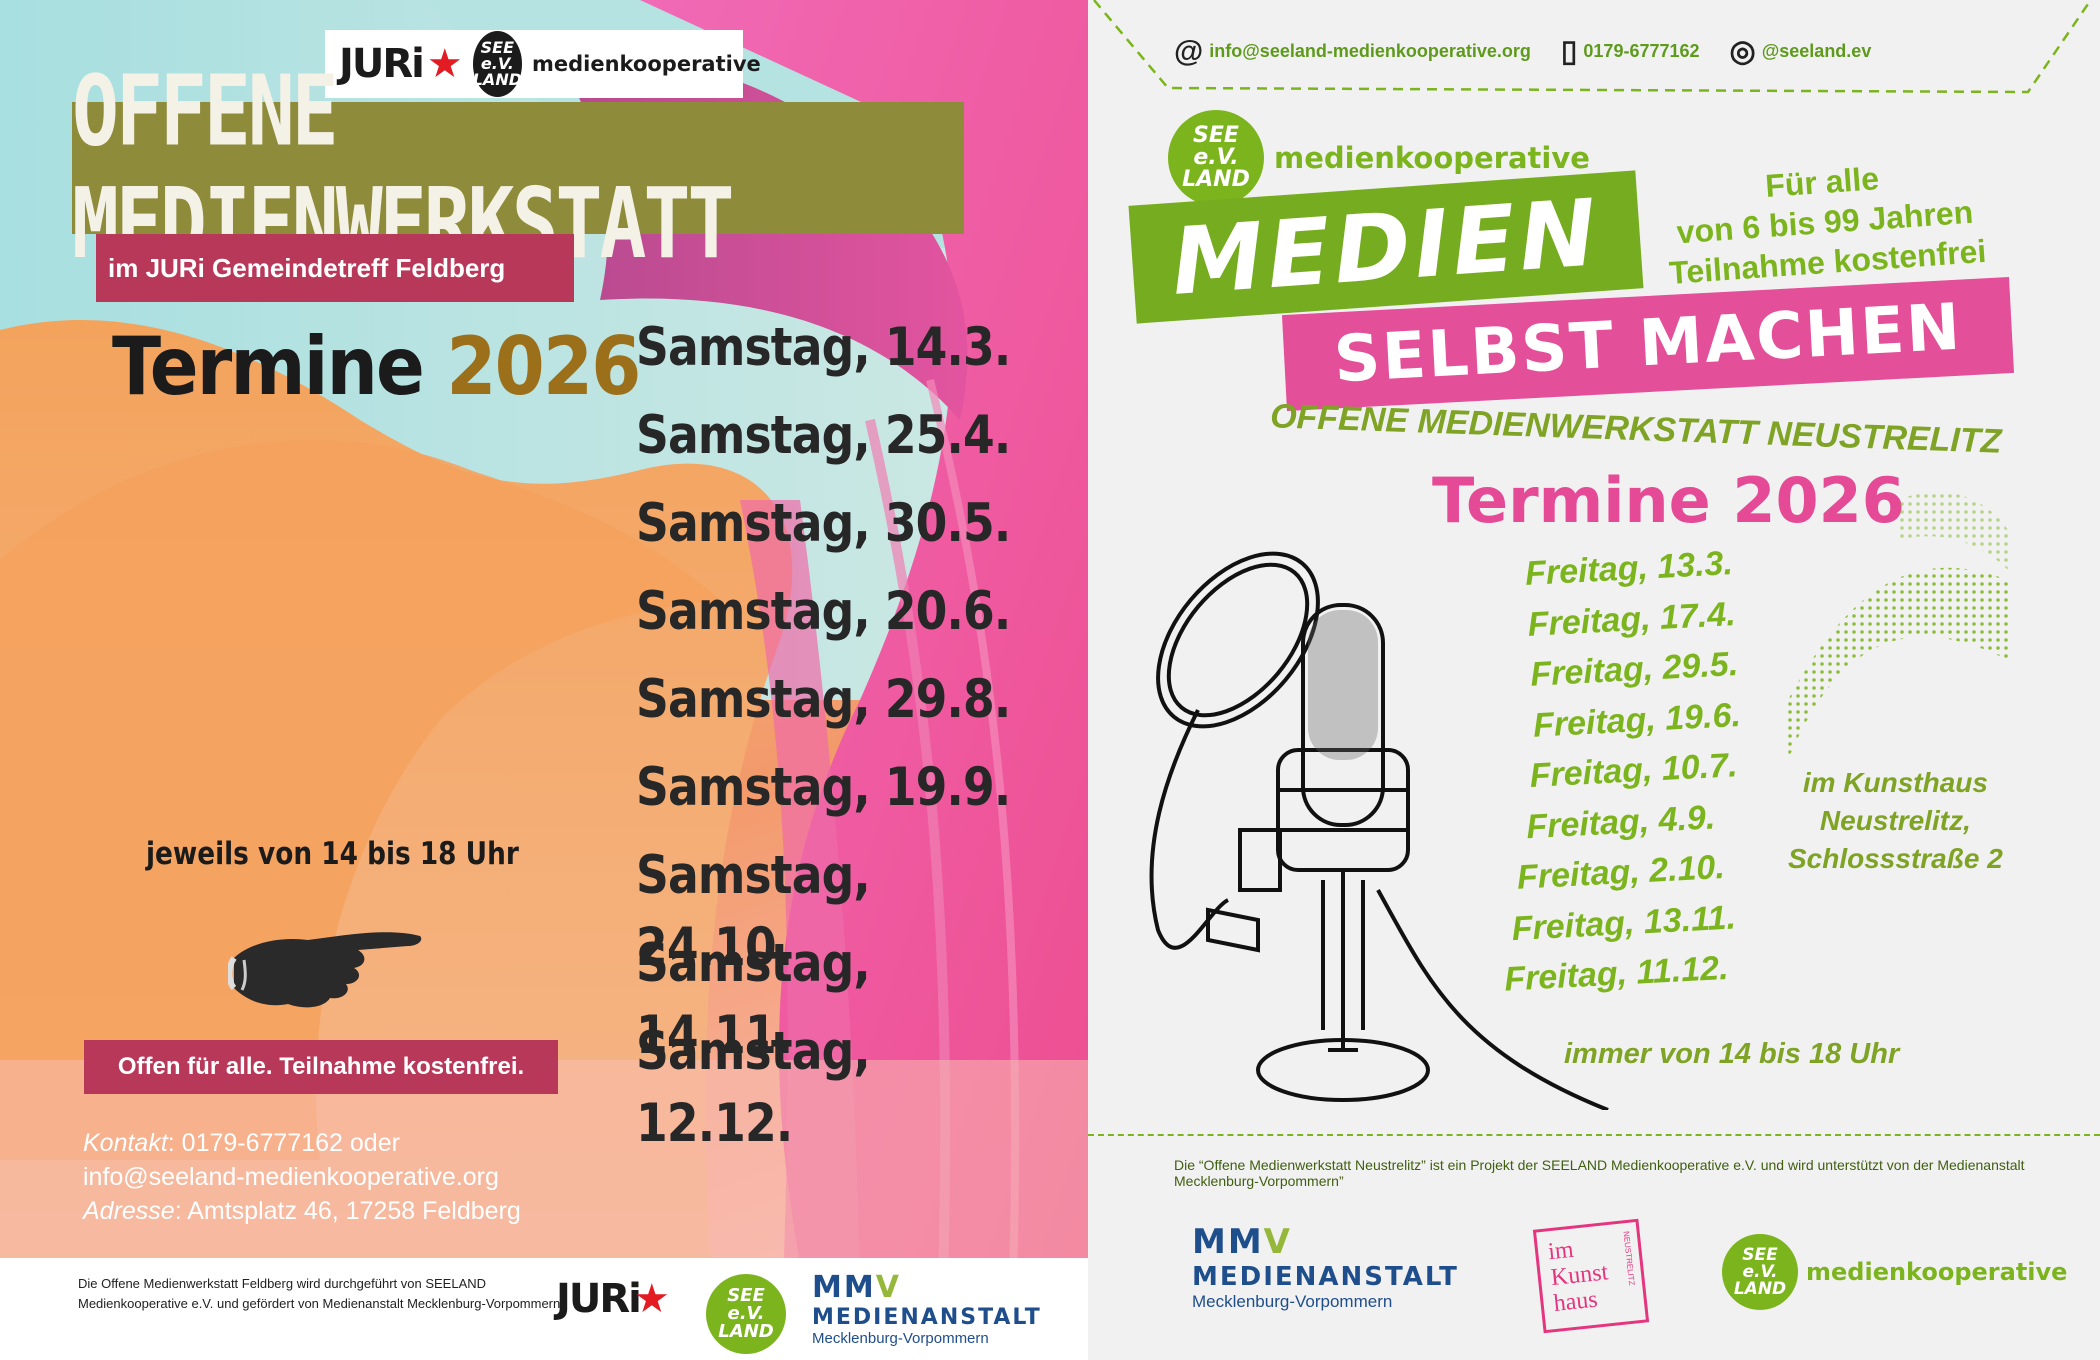 The height and width of the screenshot is (1360, 2100). Describe the element at coordinates (325, 970) in the screenshot. I see `pointing-hand-icon` at that location.